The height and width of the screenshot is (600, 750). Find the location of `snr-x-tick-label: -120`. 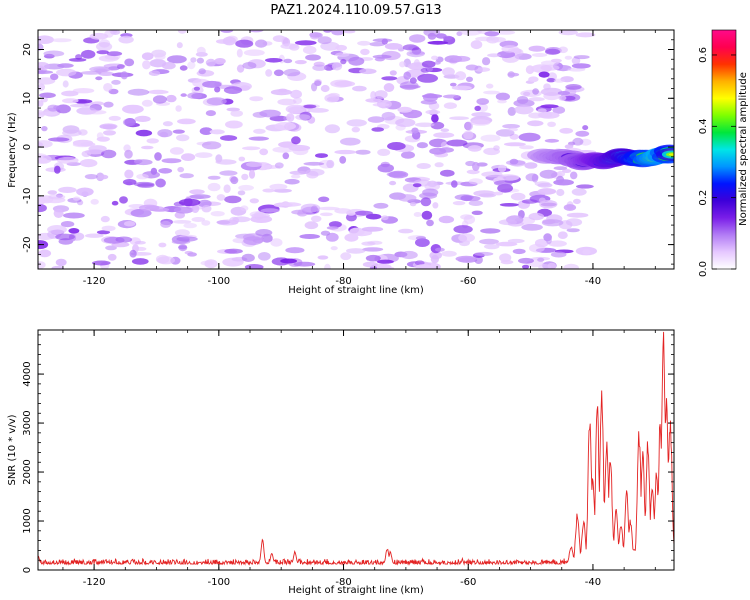

snr-x-tick-label: -120 is located at coordinates (94, 582).